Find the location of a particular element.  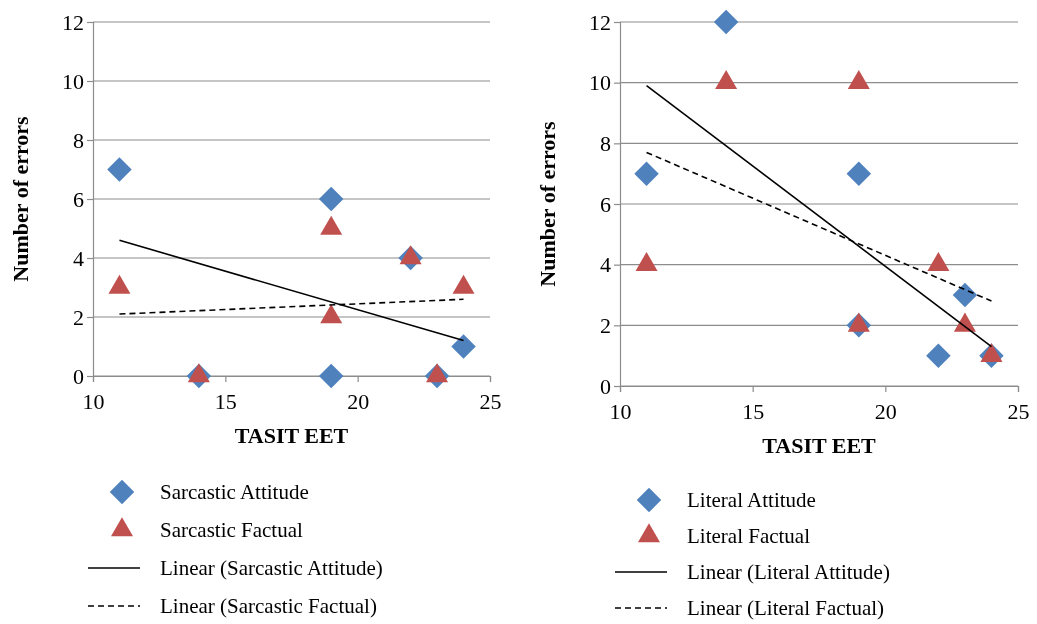

legend-label: Literal Factual is located at coordinates (749, 536).